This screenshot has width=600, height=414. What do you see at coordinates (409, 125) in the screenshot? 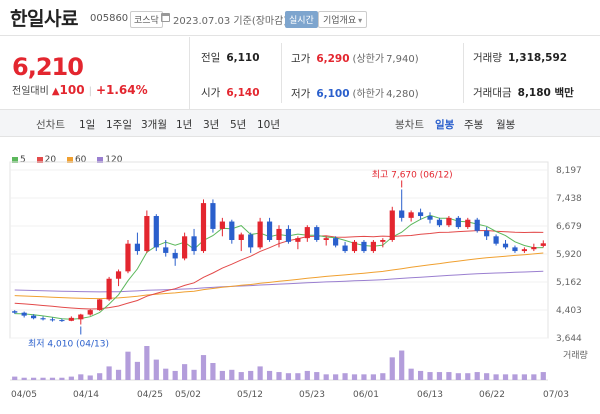
I see `tab-candle-chart: 봉차트` at bounding box center [409, 125].